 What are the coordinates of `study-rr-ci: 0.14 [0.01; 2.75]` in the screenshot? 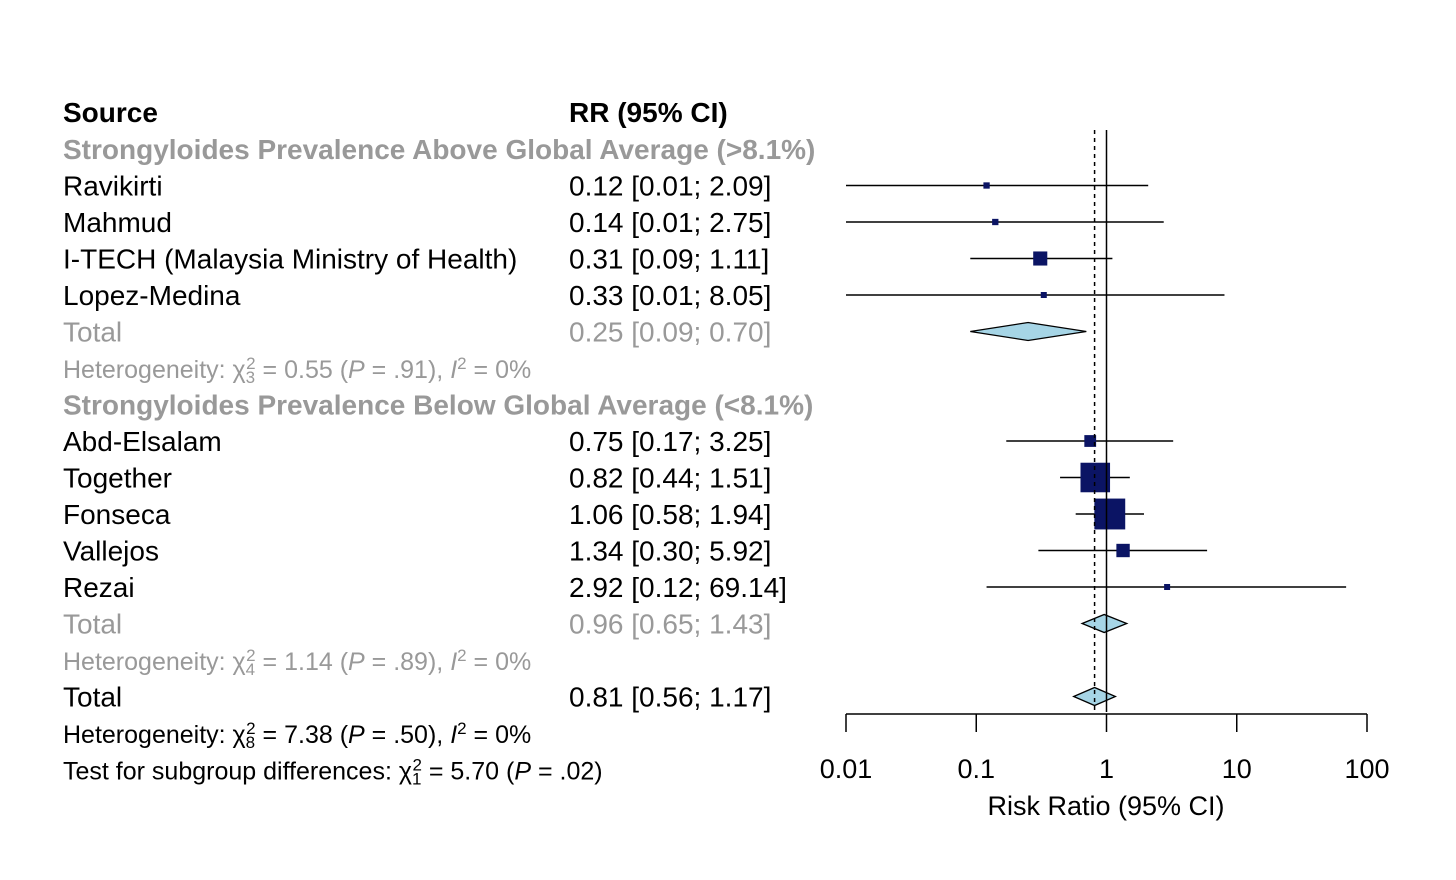 It's located at (670, 222).